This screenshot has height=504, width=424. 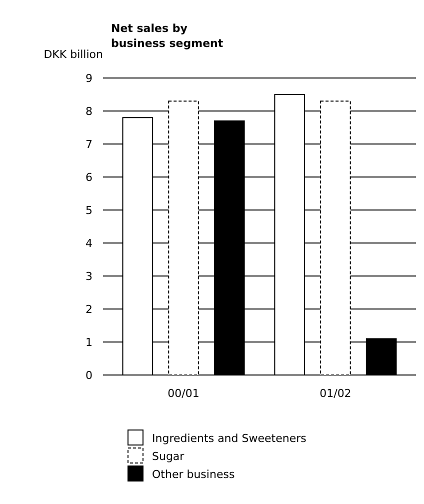 What do you see at coordinates (336, 393) in the screenshot?
I see `x-tick-label: 01/02` at bounding box center [336, 393].